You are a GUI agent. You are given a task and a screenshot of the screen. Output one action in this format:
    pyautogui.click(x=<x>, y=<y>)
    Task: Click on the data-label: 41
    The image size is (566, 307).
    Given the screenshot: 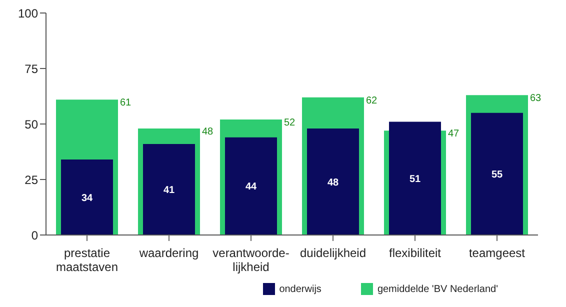 What is the action you would take?
    pyautogui.click(x=169, y=190)
    